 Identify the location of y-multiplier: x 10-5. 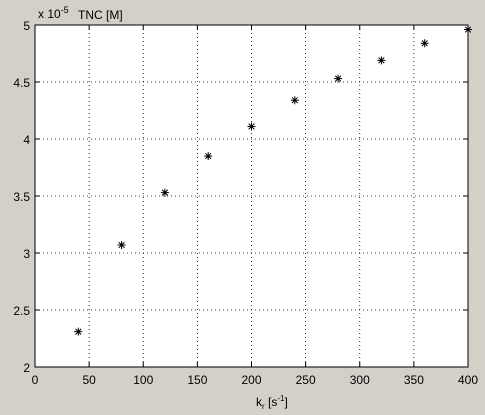
(53, 13).